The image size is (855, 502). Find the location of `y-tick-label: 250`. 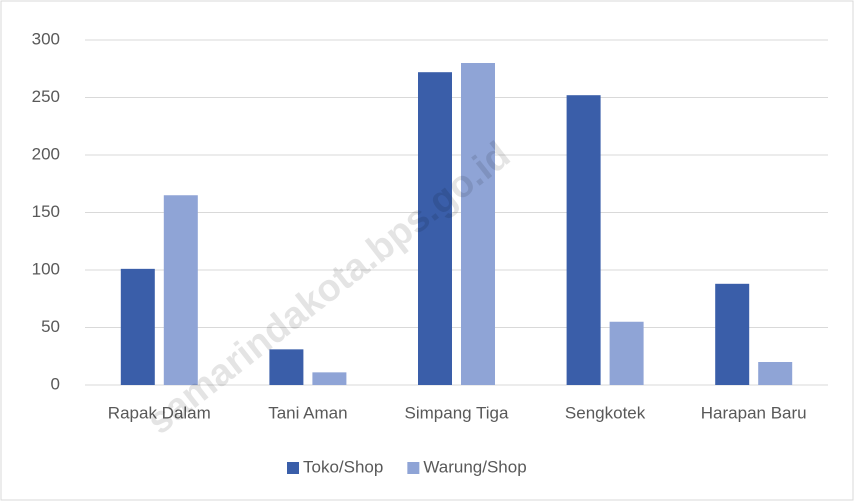

y-tick-label: 250 is located at coordinates (46, 96).